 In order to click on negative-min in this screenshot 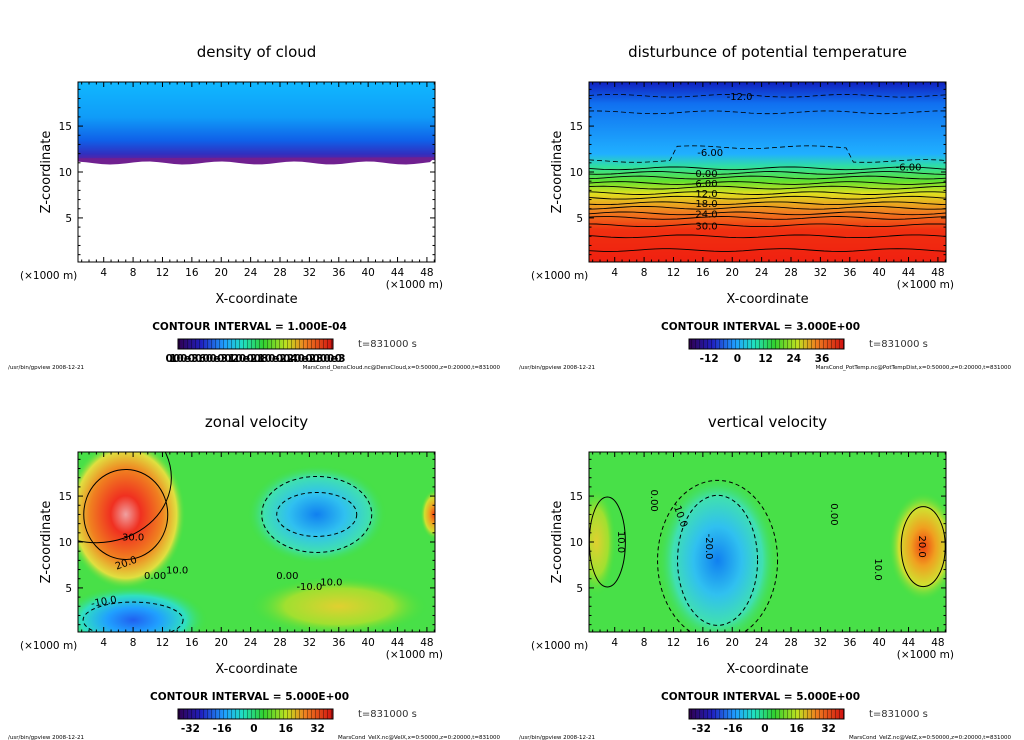, I will do `click(143, 608)`.